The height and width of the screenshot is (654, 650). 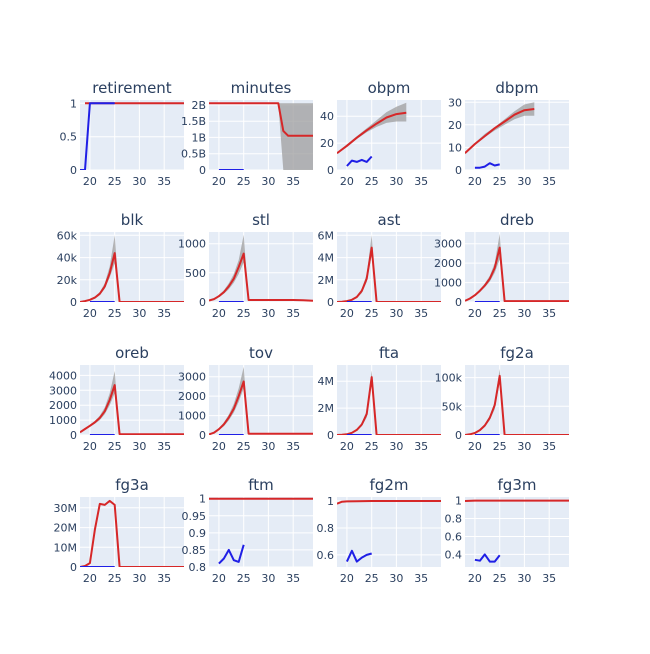 I want to click on y-tick-label: 0.95, so click(x=194, y=516).